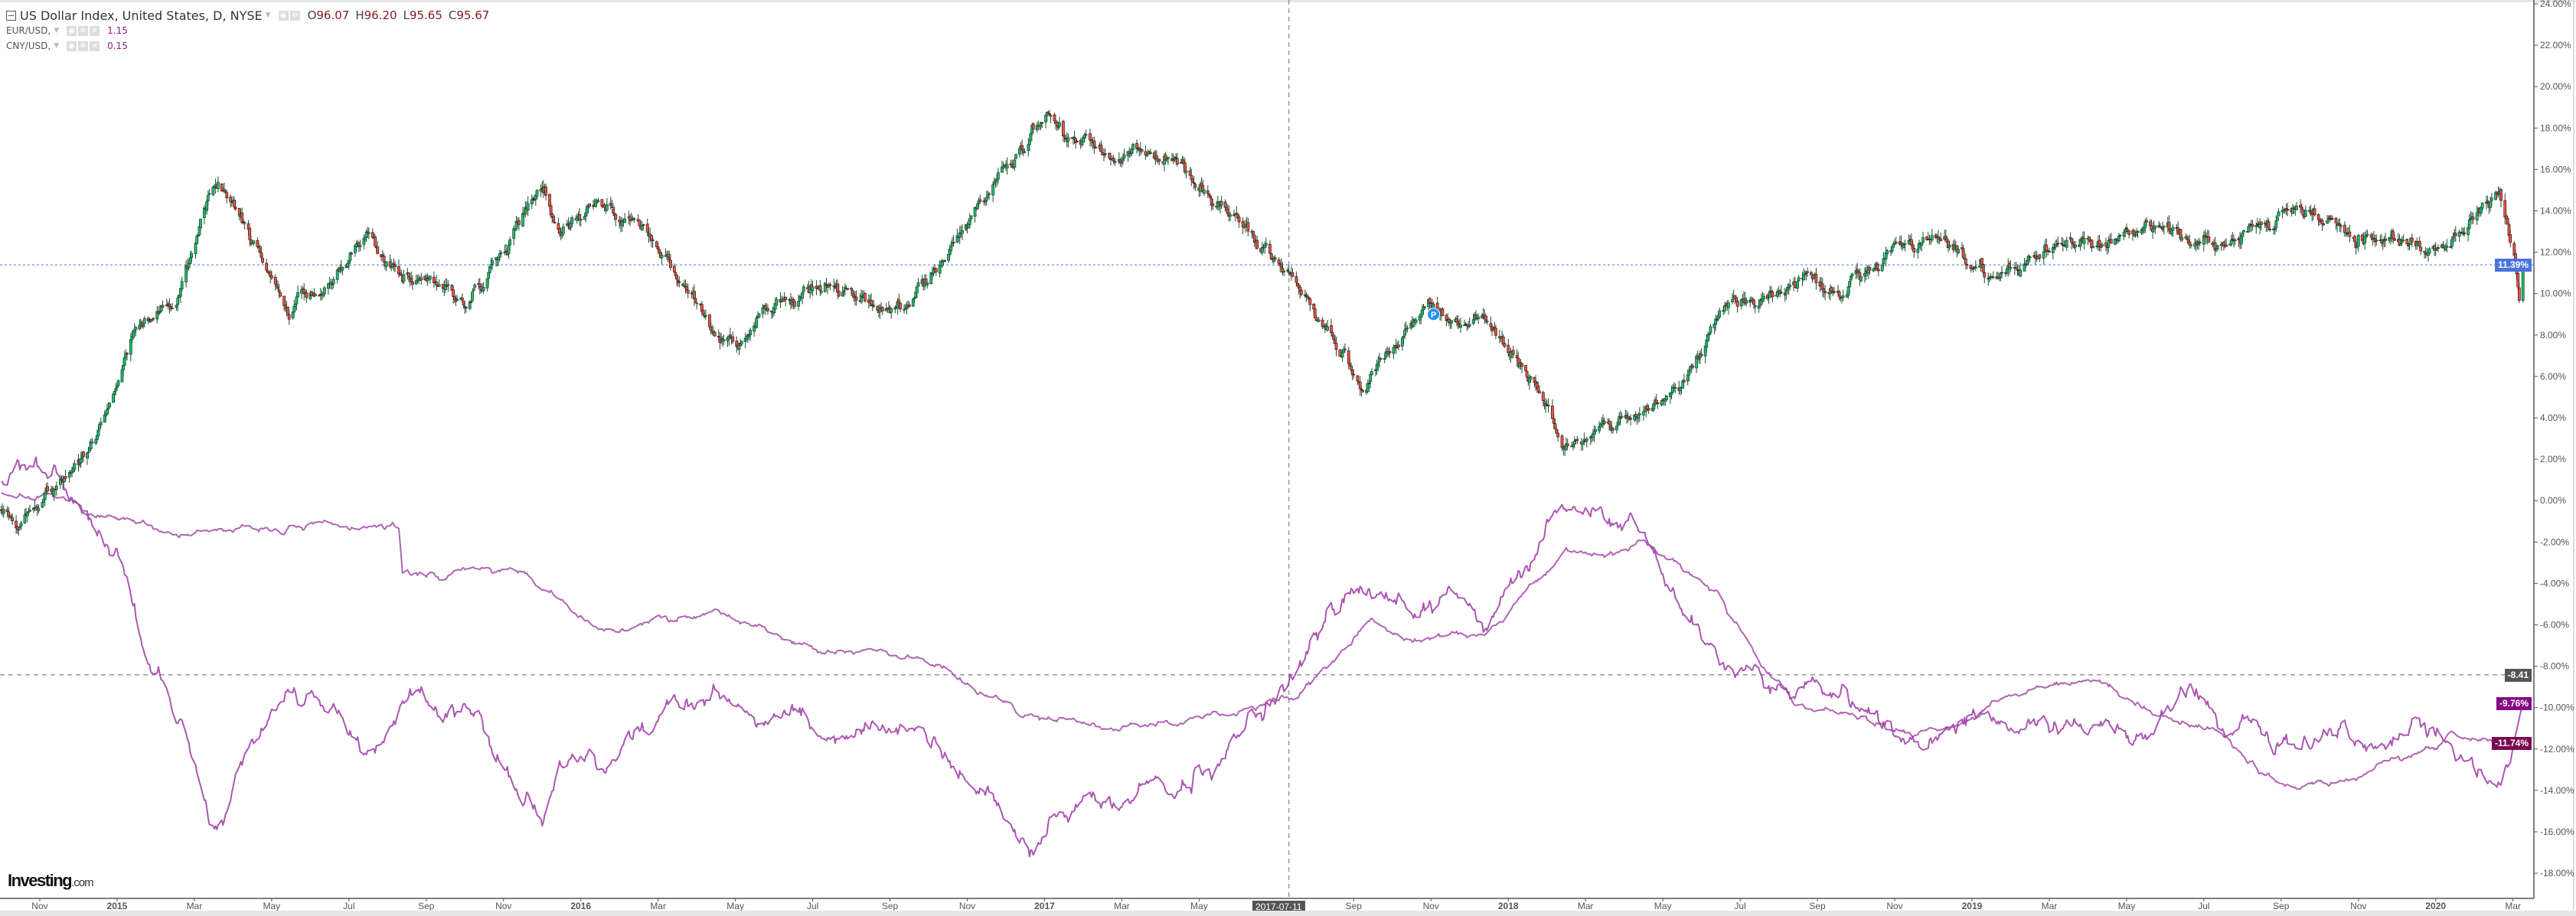  What do you see at coordinates (28, 30) in the screenshot?
I see `overlay-name: EUR/USD,` at bounding box center [28, 30].